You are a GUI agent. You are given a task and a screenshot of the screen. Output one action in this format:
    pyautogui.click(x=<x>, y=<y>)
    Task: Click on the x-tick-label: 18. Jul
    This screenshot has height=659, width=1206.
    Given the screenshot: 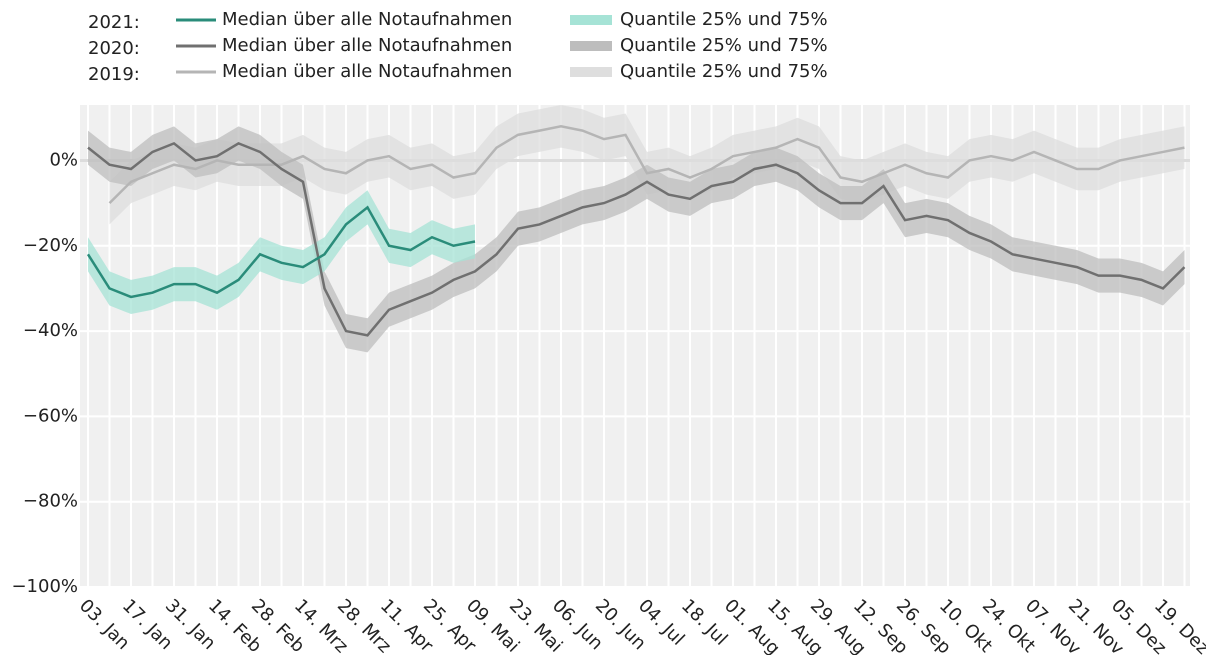 What is the action you would take?
    pyautogui.click(x=704, y=622)
    